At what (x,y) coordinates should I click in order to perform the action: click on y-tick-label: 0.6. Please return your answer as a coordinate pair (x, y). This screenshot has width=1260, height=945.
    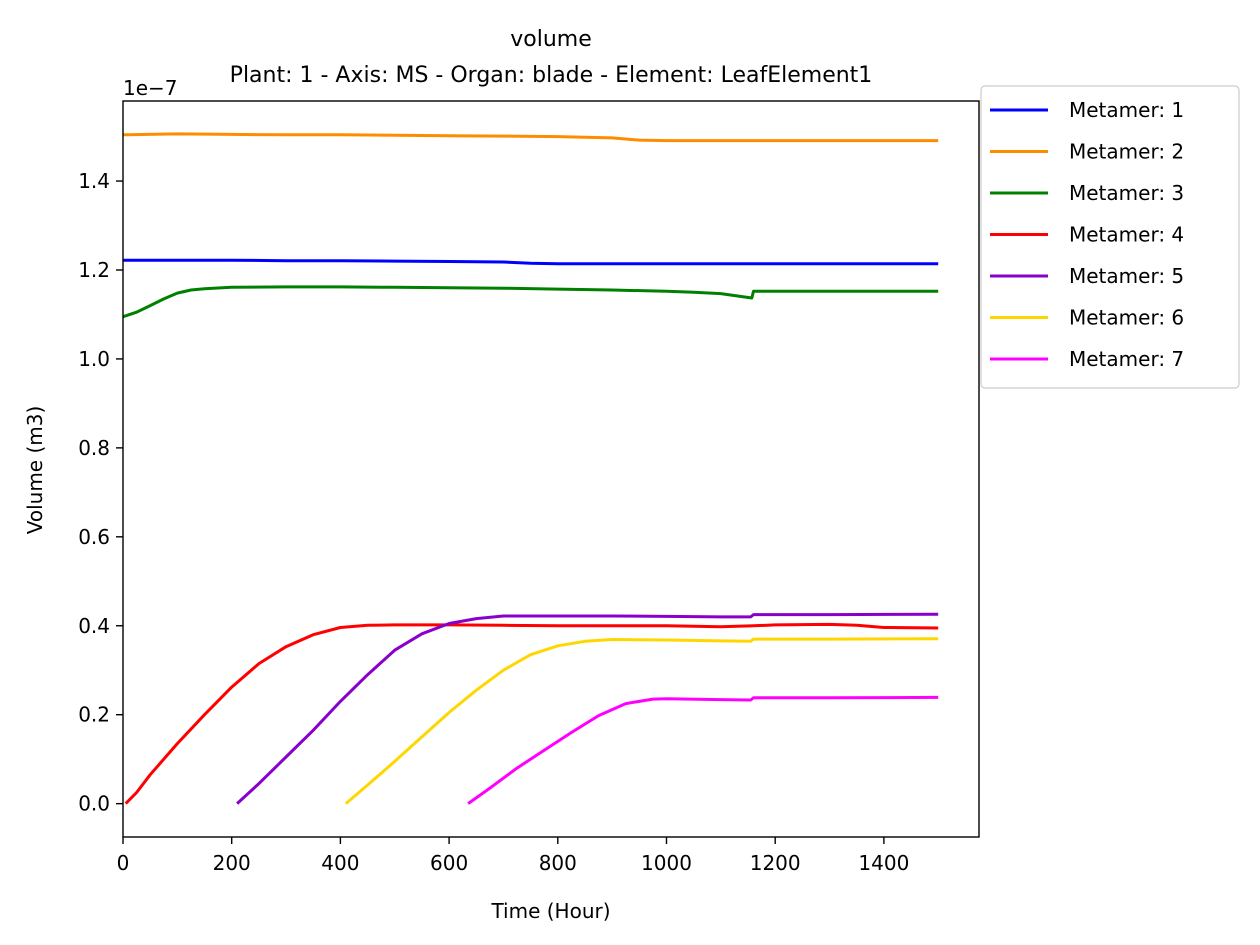
    Looking at the image, I should click on (94, 537).